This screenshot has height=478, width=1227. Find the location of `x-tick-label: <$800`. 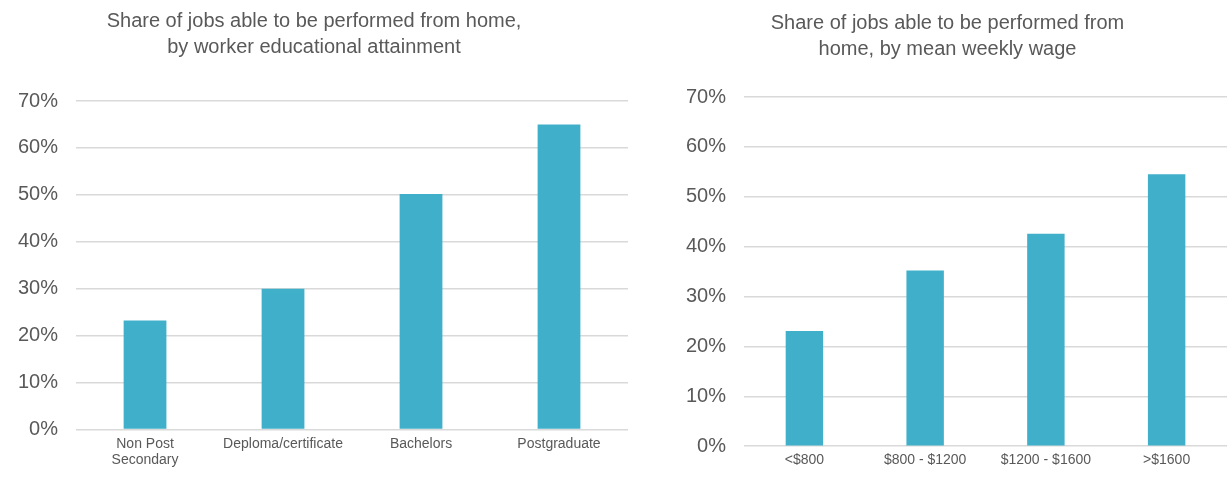

x-tick-label: <$800 is located at coordinates (804, 459).